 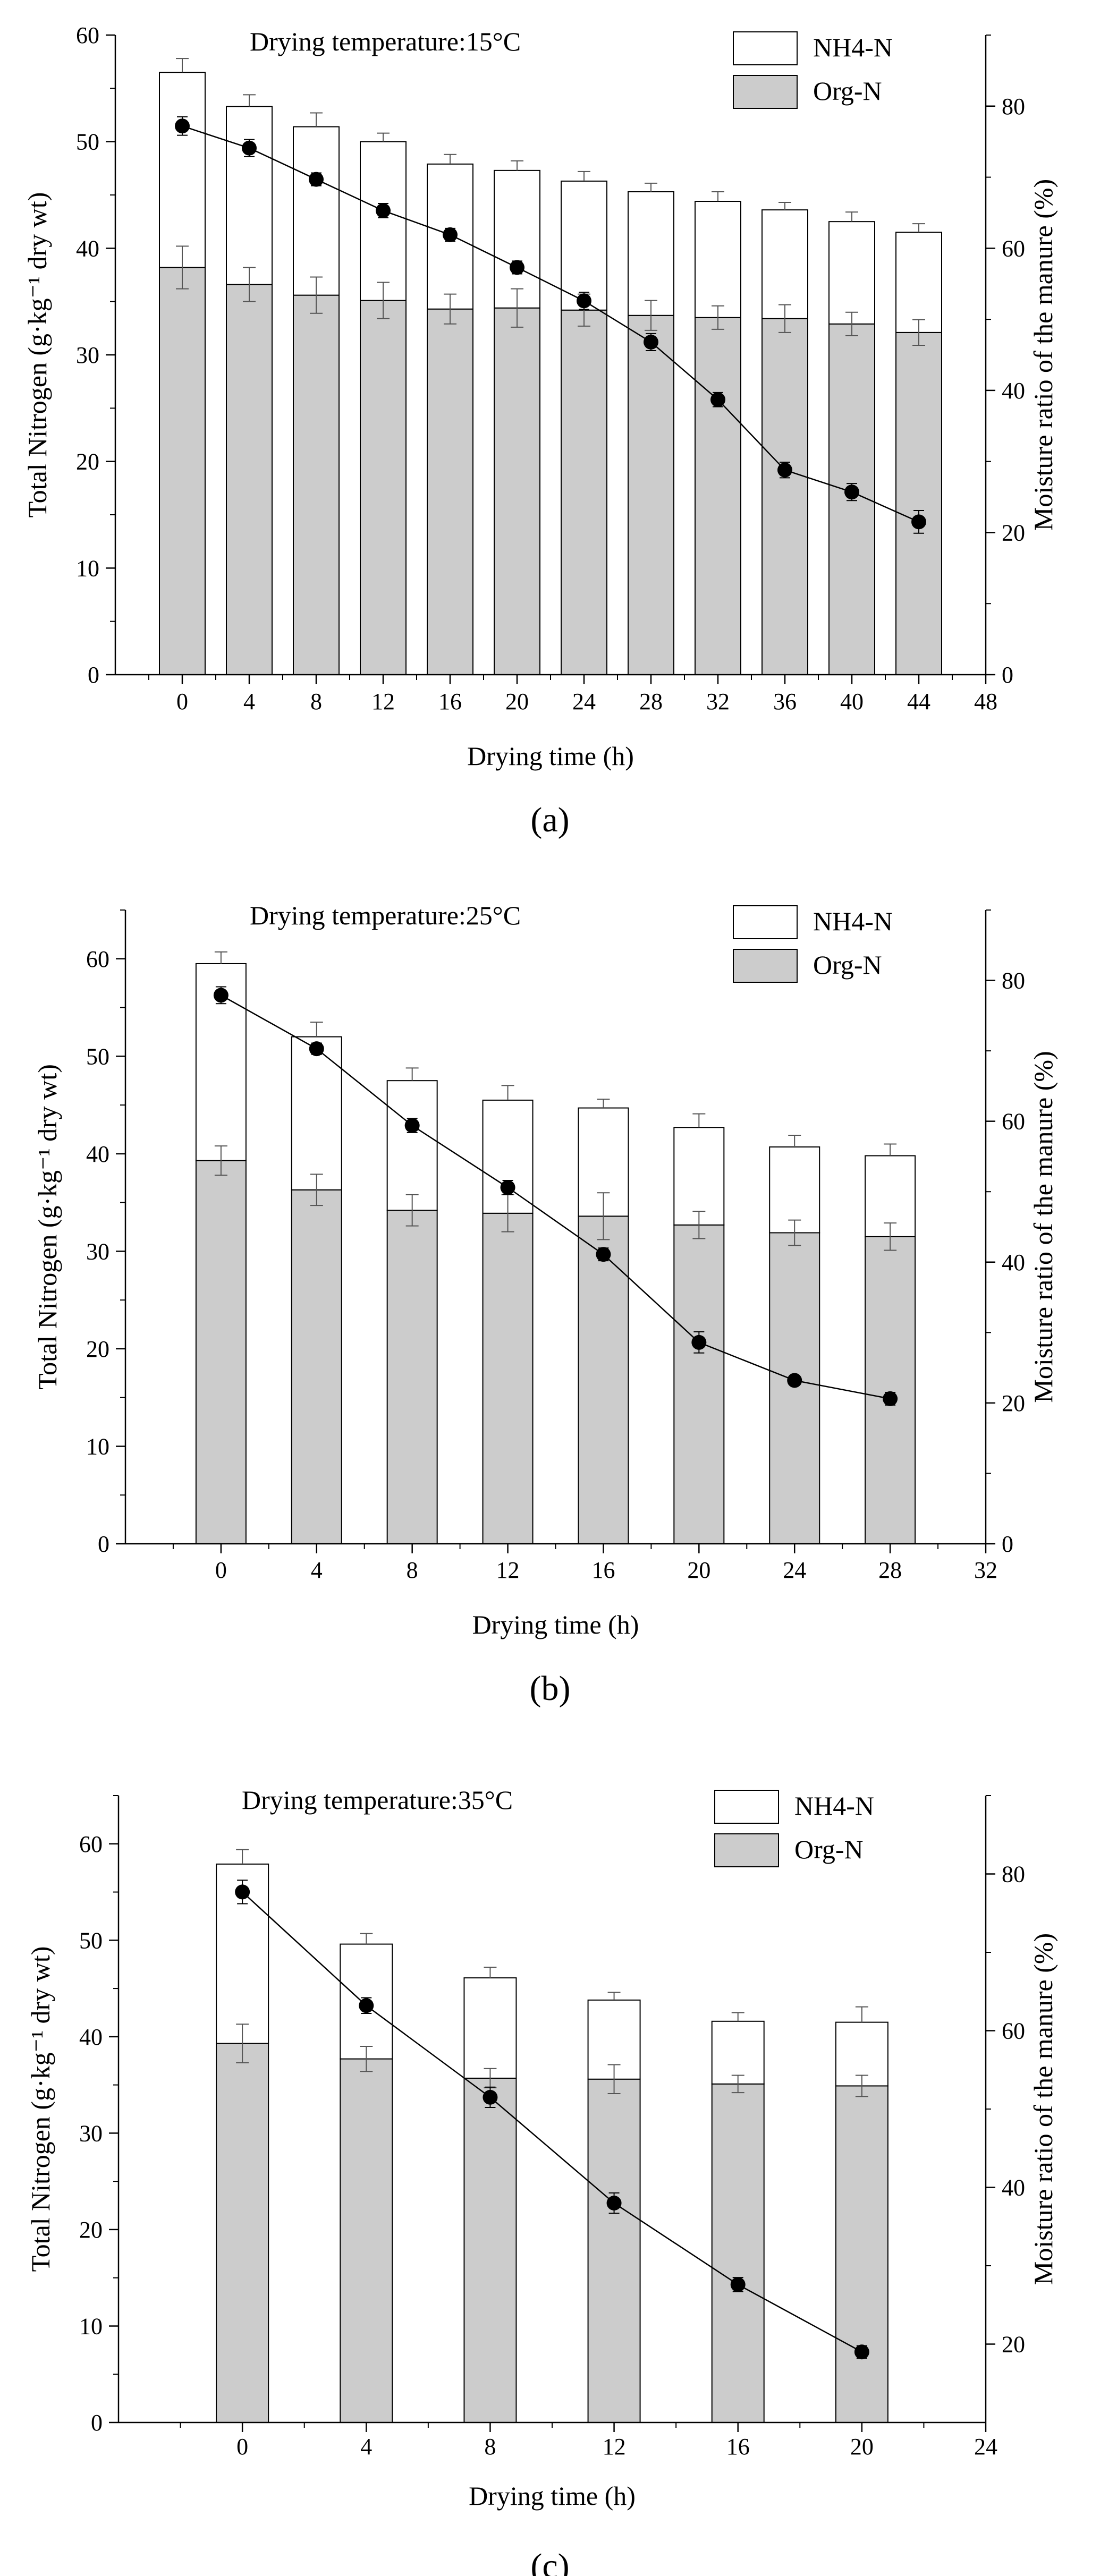 What do you see at coordinates (549, 820) in the screenshot?
I see `panel-label: (a)` at bounding box center [549, 820].